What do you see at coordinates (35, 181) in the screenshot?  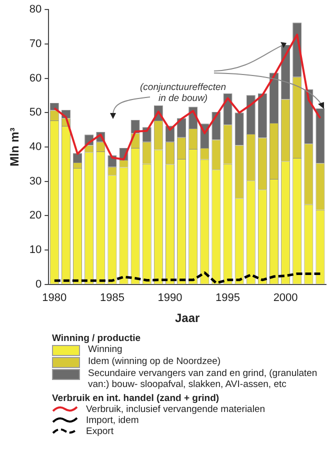 I see `y-tick-label: 30` at bounding box center [35, 181].